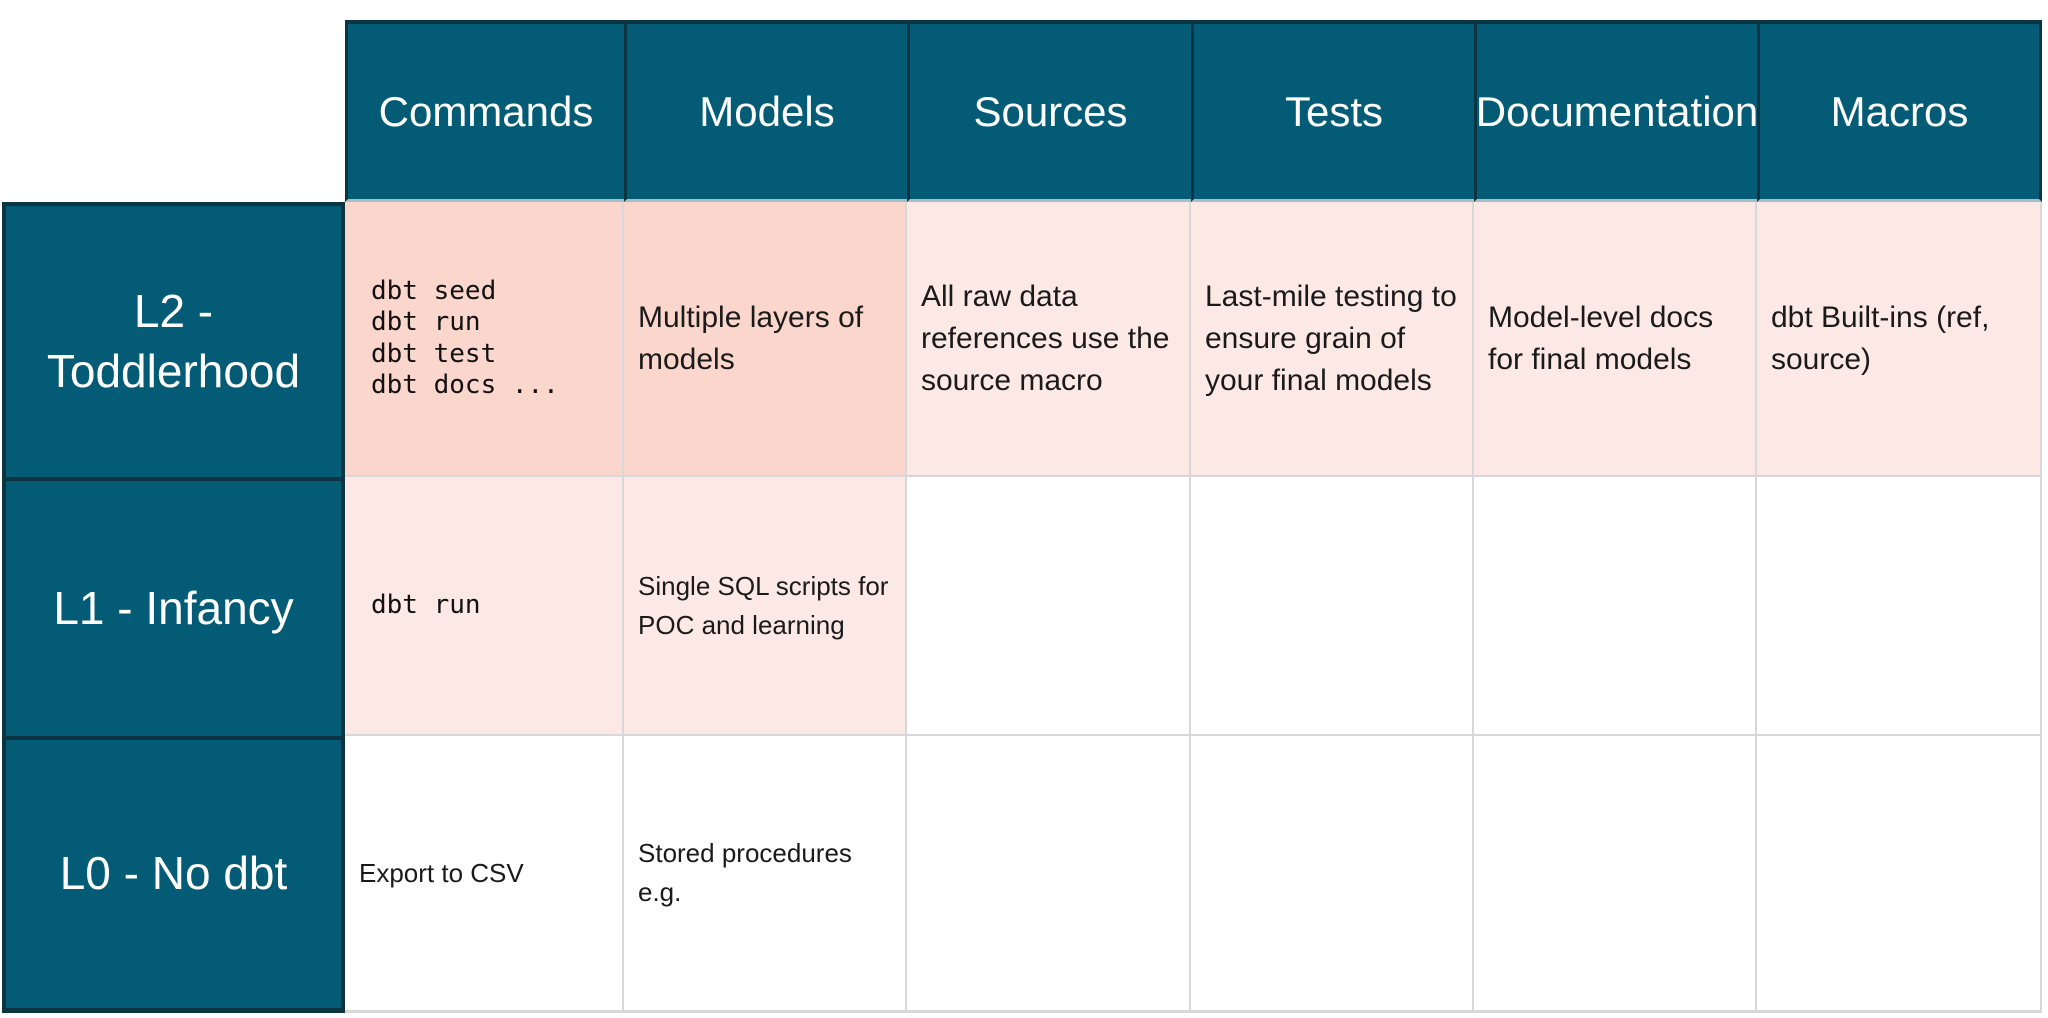  What do you see at coordinates (1332, 606) in the screenshot?
I see `cell-l1-tests-empty` at bounding box center [1332, 606].